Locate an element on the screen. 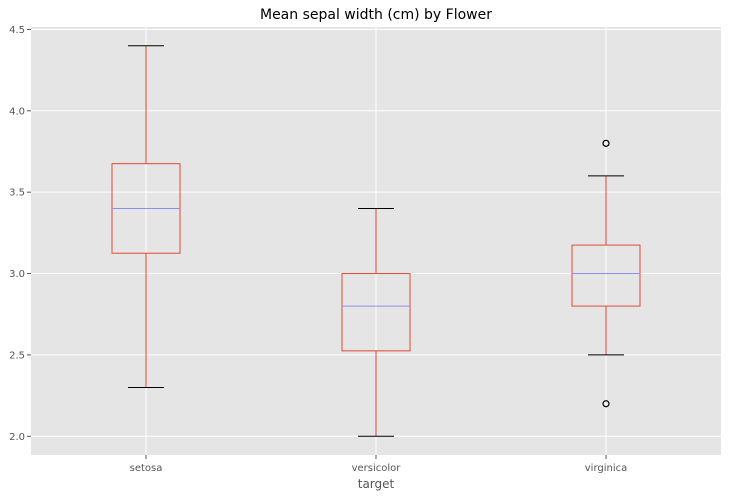  y-tick-label: 4.0 is located at coordinates (17, 111).